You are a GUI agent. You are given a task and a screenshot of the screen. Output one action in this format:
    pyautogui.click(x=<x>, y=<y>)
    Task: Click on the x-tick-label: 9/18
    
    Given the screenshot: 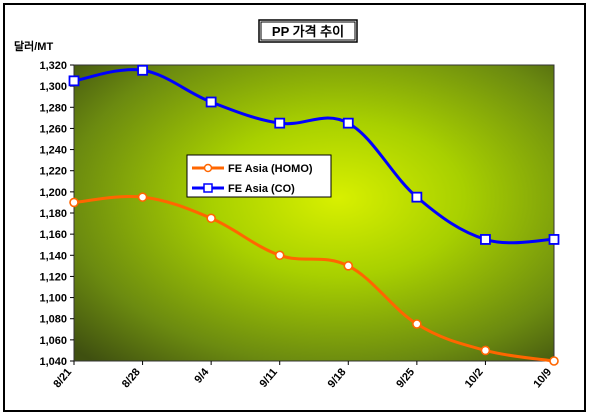 What is the action you would take?
    pyautogui.click(x=337, y=378)
    